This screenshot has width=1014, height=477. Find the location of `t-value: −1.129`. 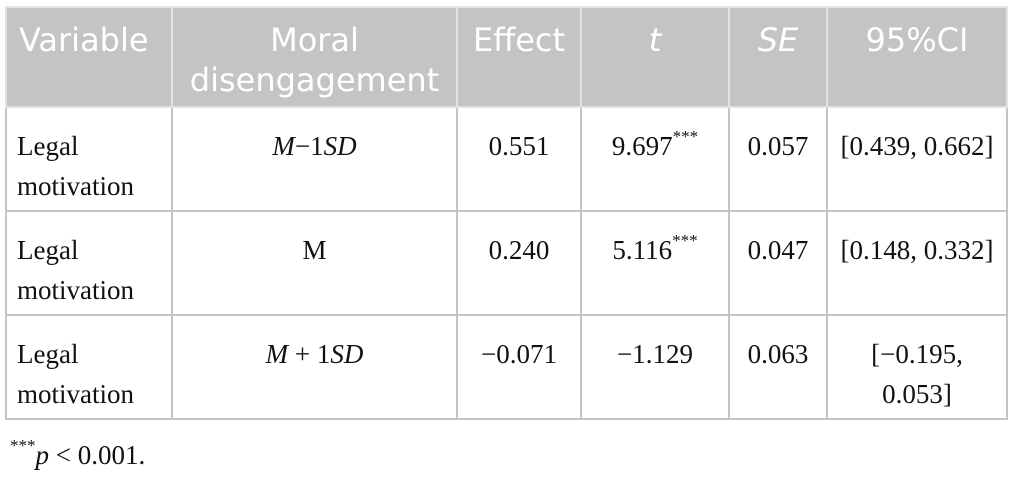

t-value: −1.129 is located at coordinates (655, 354).